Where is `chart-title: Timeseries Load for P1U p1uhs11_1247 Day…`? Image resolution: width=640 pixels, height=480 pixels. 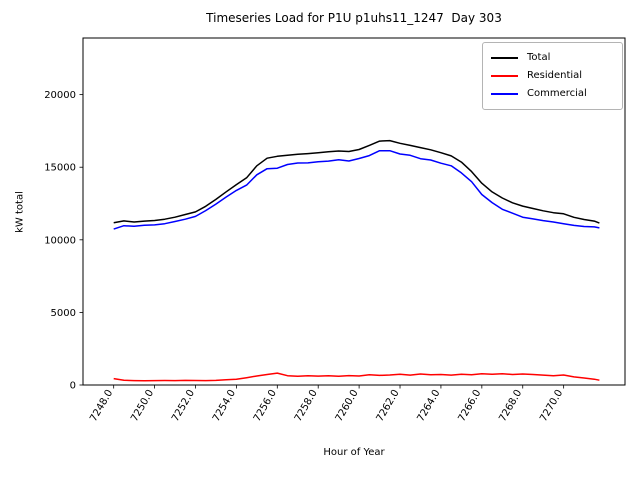
chart-title: Timeseries Load for P1U p1uhs11_1247 Day… is located at coordinates (354, 18).